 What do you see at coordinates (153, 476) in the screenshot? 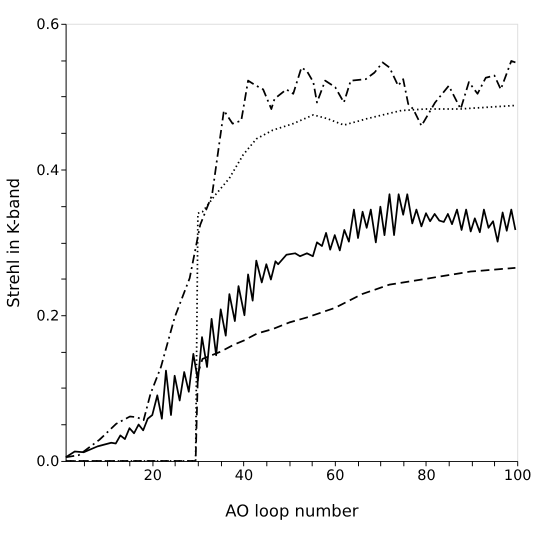
I see `x-tick-label: 20` at bounding box center [153, 476].